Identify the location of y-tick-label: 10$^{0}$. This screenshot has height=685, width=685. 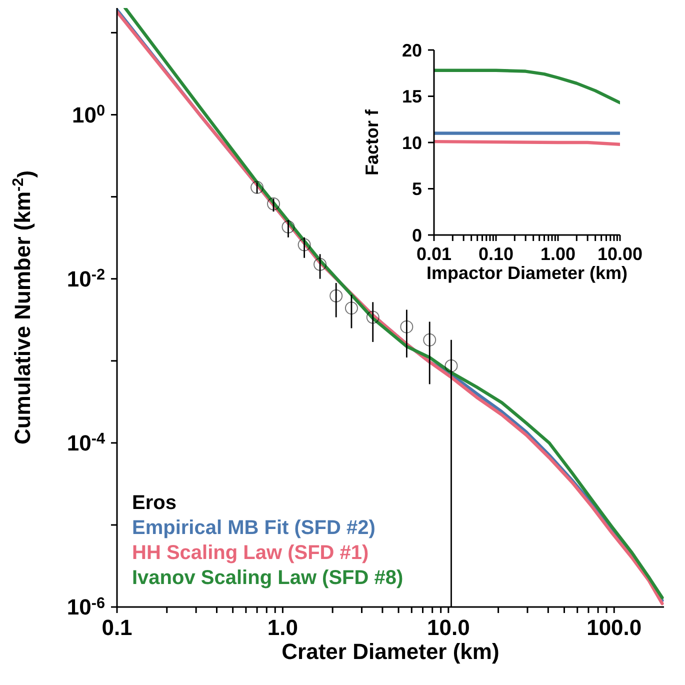
(88, 115).